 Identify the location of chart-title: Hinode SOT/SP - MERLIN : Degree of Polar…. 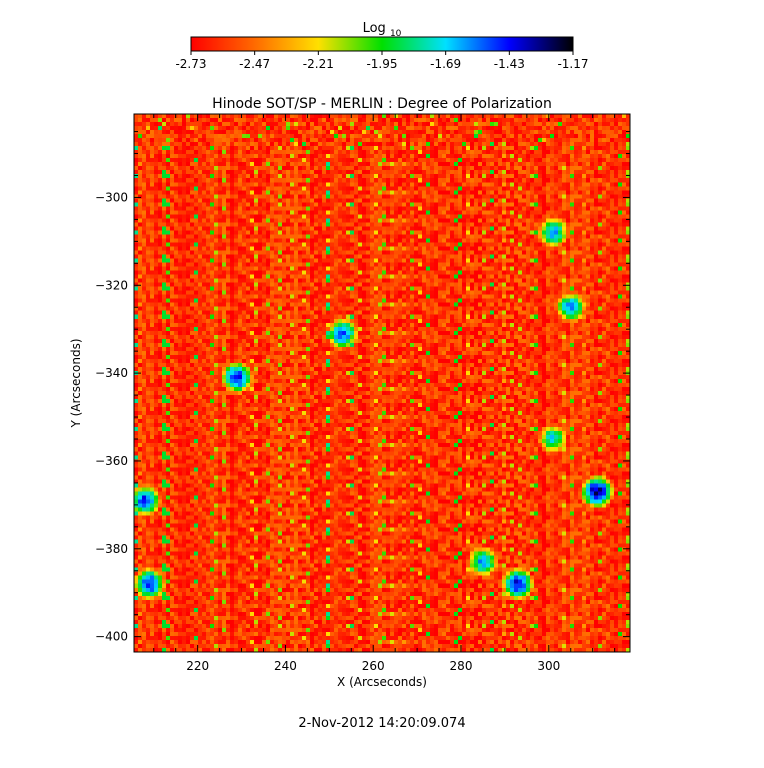
(382, 104).